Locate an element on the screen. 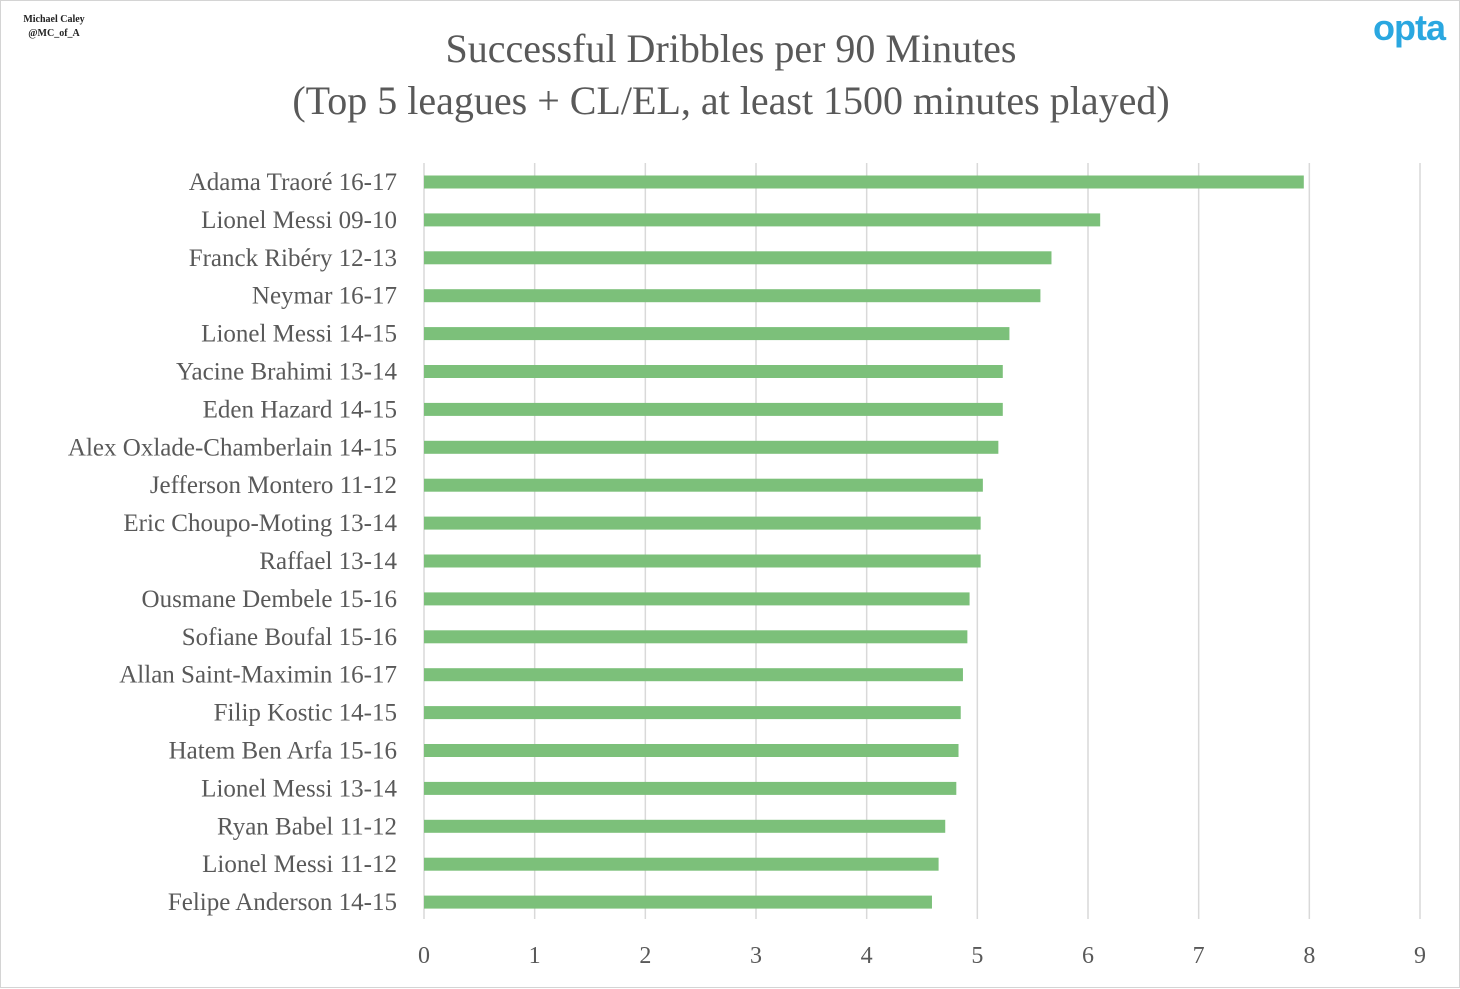 The width and height of the screenshot is (1460, 989). author-name: Michael Caley is located at coordinates (54, 19).